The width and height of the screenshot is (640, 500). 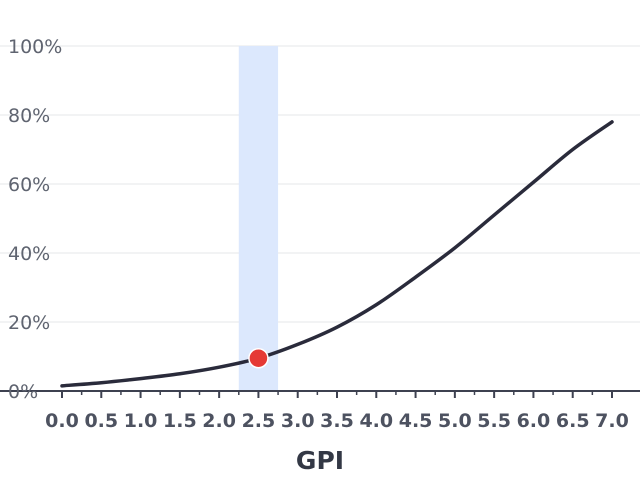 What do you see at coordinates (376, 421) in the screenshot?
I see `x-tick-label-8: 4.0` at bounding box center [376, 421].